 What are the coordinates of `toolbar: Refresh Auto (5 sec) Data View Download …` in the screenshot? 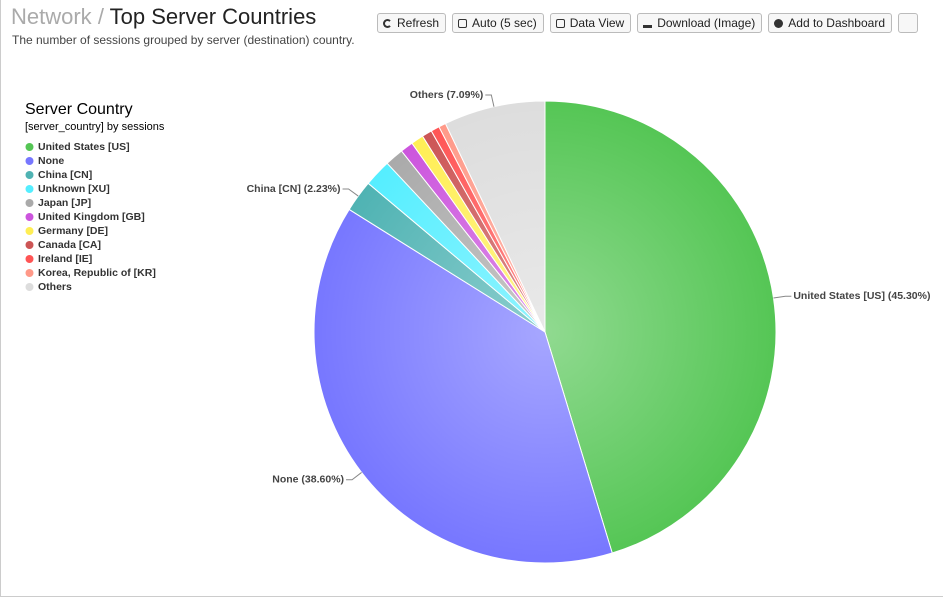 It's located at (647, 23).